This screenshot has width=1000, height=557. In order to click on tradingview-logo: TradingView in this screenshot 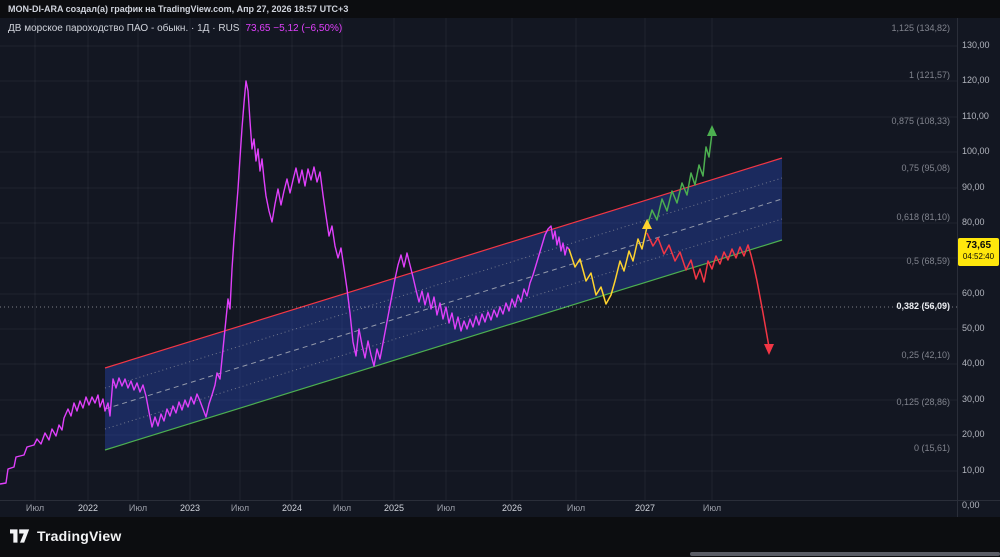, I will do `click(65, 536)`.